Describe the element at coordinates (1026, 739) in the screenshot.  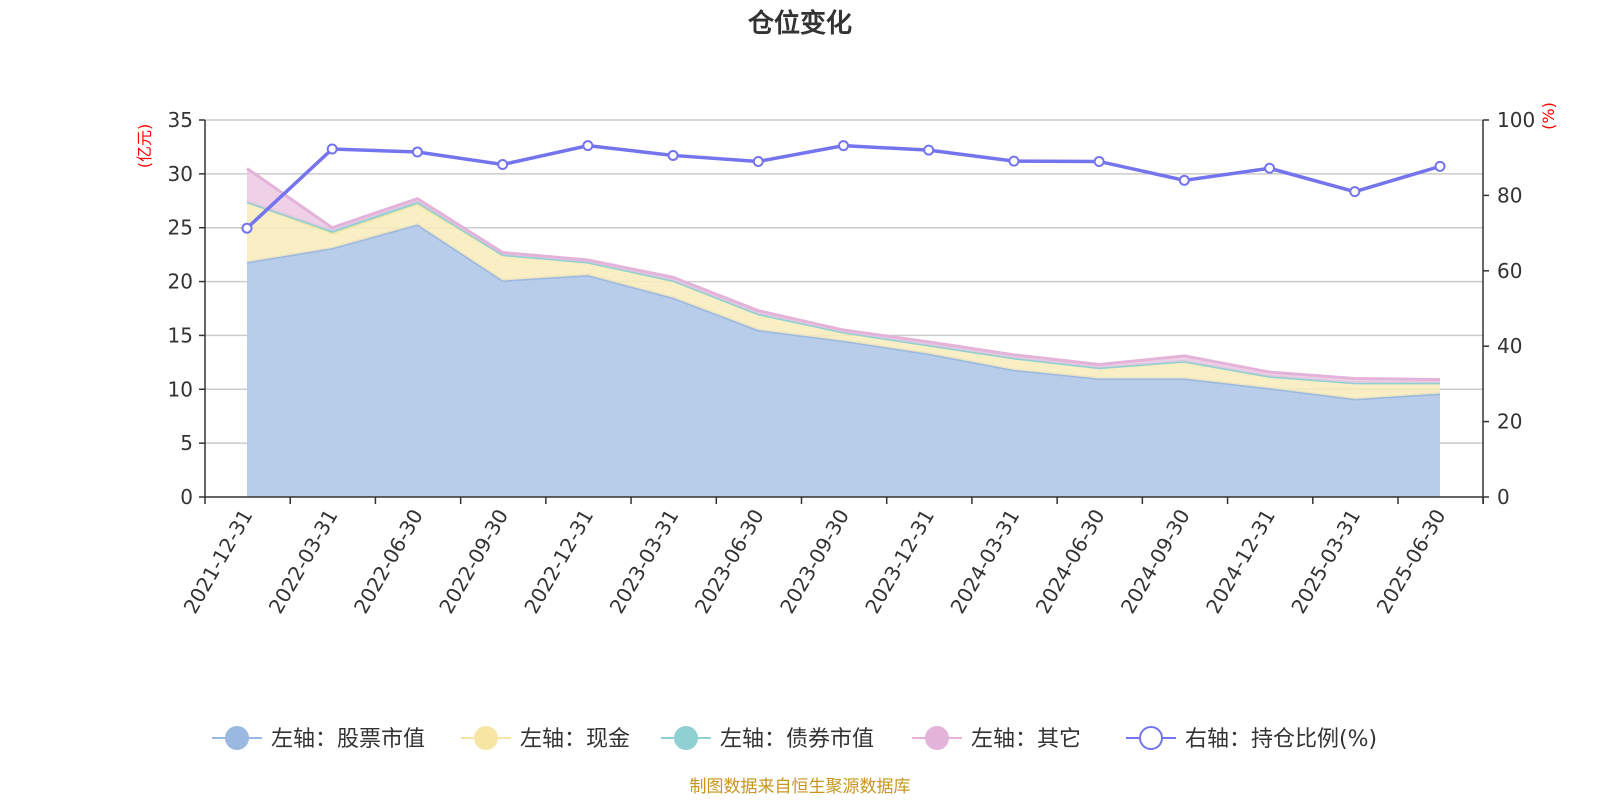
I see `legend-other-label: 左轴：其它` at that location.